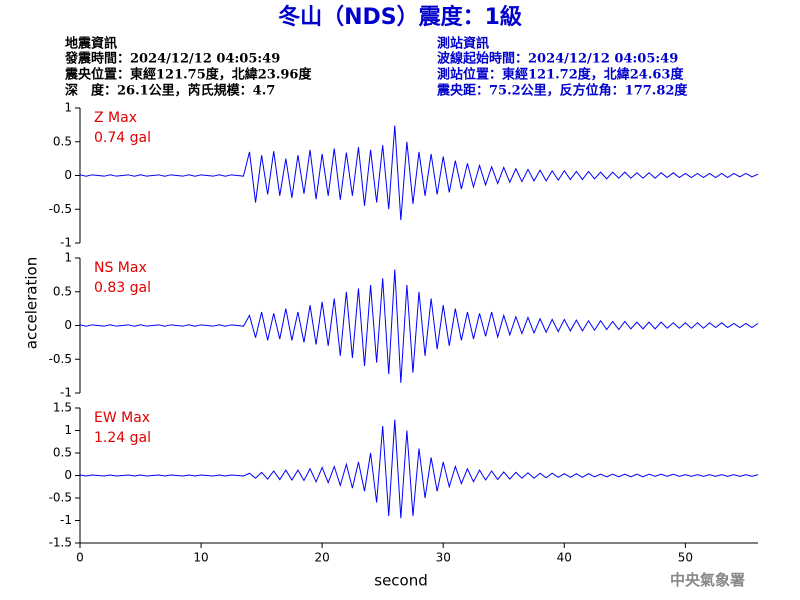  I want to click on info-line: 測站資訊, so click(463, 44).